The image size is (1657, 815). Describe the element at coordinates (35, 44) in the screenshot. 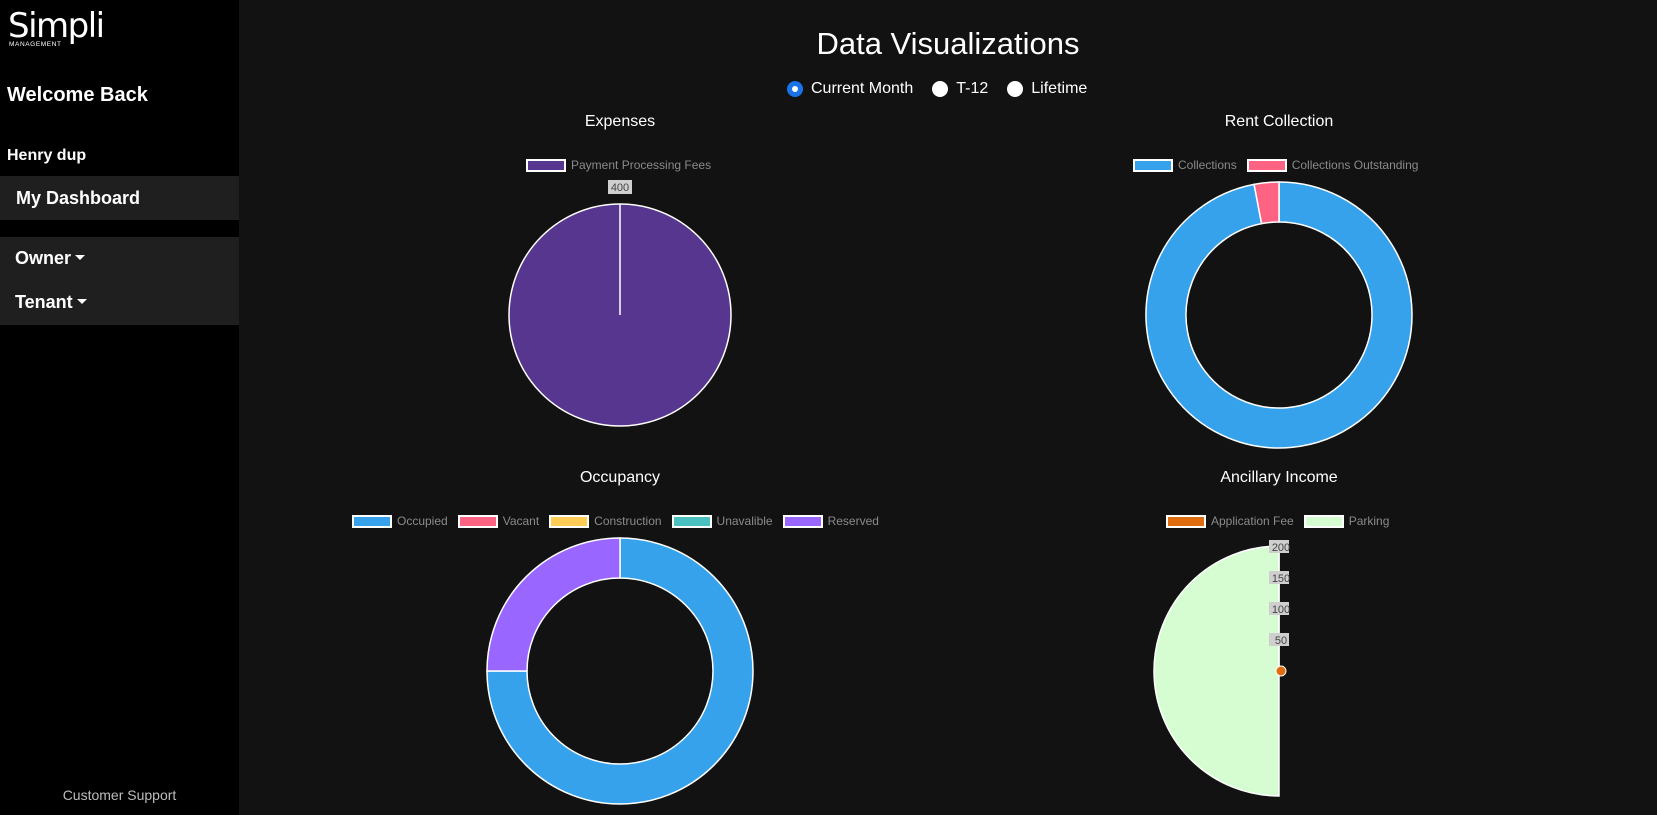

I see `logo-subtitle: MANAGEMENT` at that location.